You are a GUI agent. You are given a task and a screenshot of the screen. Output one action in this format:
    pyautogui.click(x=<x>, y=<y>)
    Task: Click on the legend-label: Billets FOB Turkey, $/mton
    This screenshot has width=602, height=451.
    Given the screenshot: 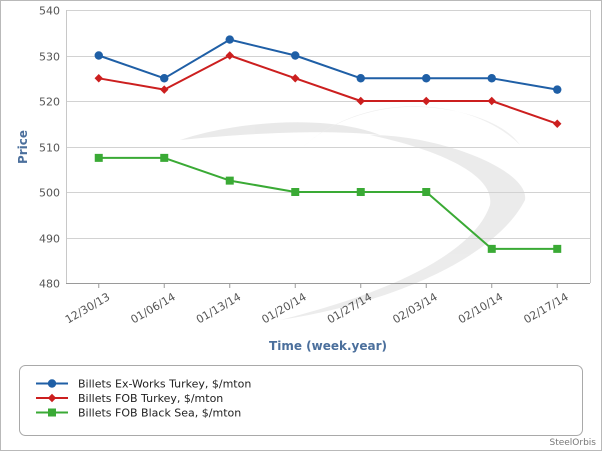 What is the action you would take?
    pyautogui.click(x=150, y=398)
    